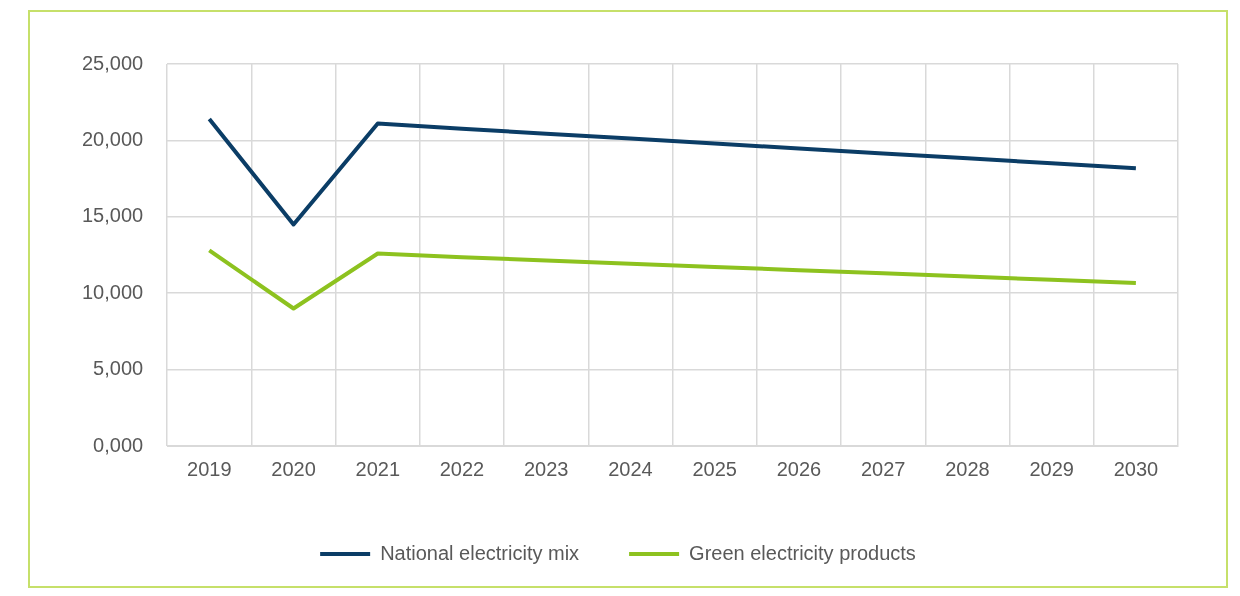  Describe the element at coordinates (799, 468) in the screenshot. I see `x-tick-label: 2026` at that location.